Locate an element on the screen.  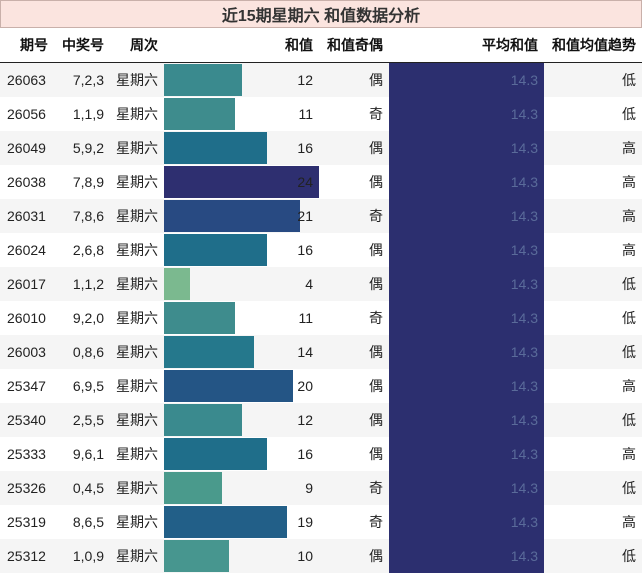
cell-numbers: 6,9,5 is located at coordinates (82, 386).